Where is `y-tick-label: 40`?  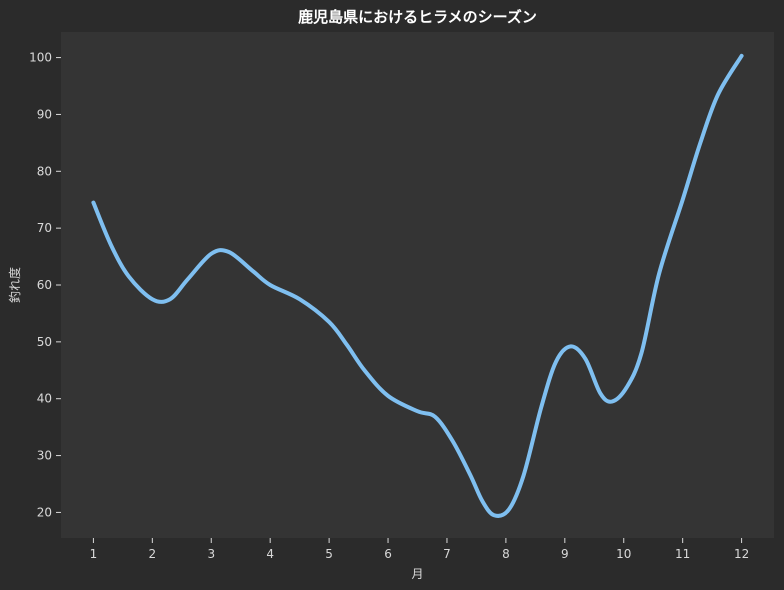
y-tick-label: 40 is located at coordinates (44, 399).